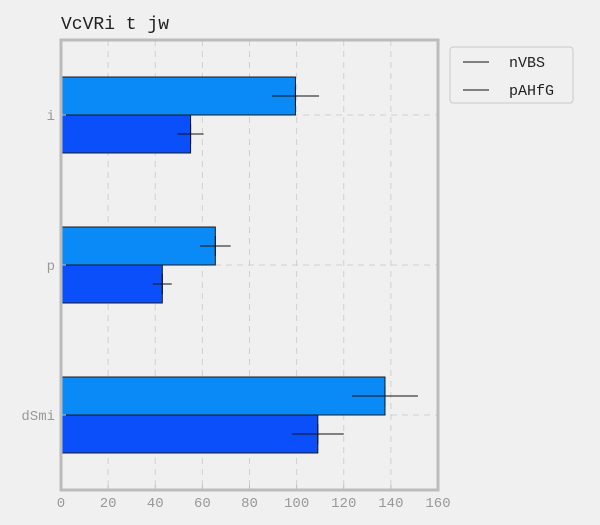  Describe the element at coordinates (437, 504) in the screenshot. I see `x-tick-label: 160` at that location.